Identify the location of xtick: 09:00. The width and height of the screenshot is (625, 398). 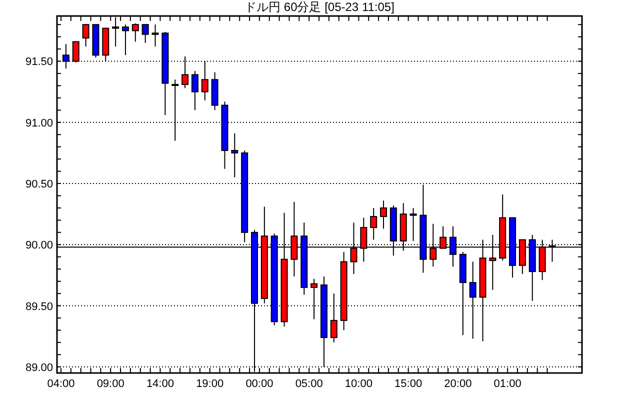
(110, 384).